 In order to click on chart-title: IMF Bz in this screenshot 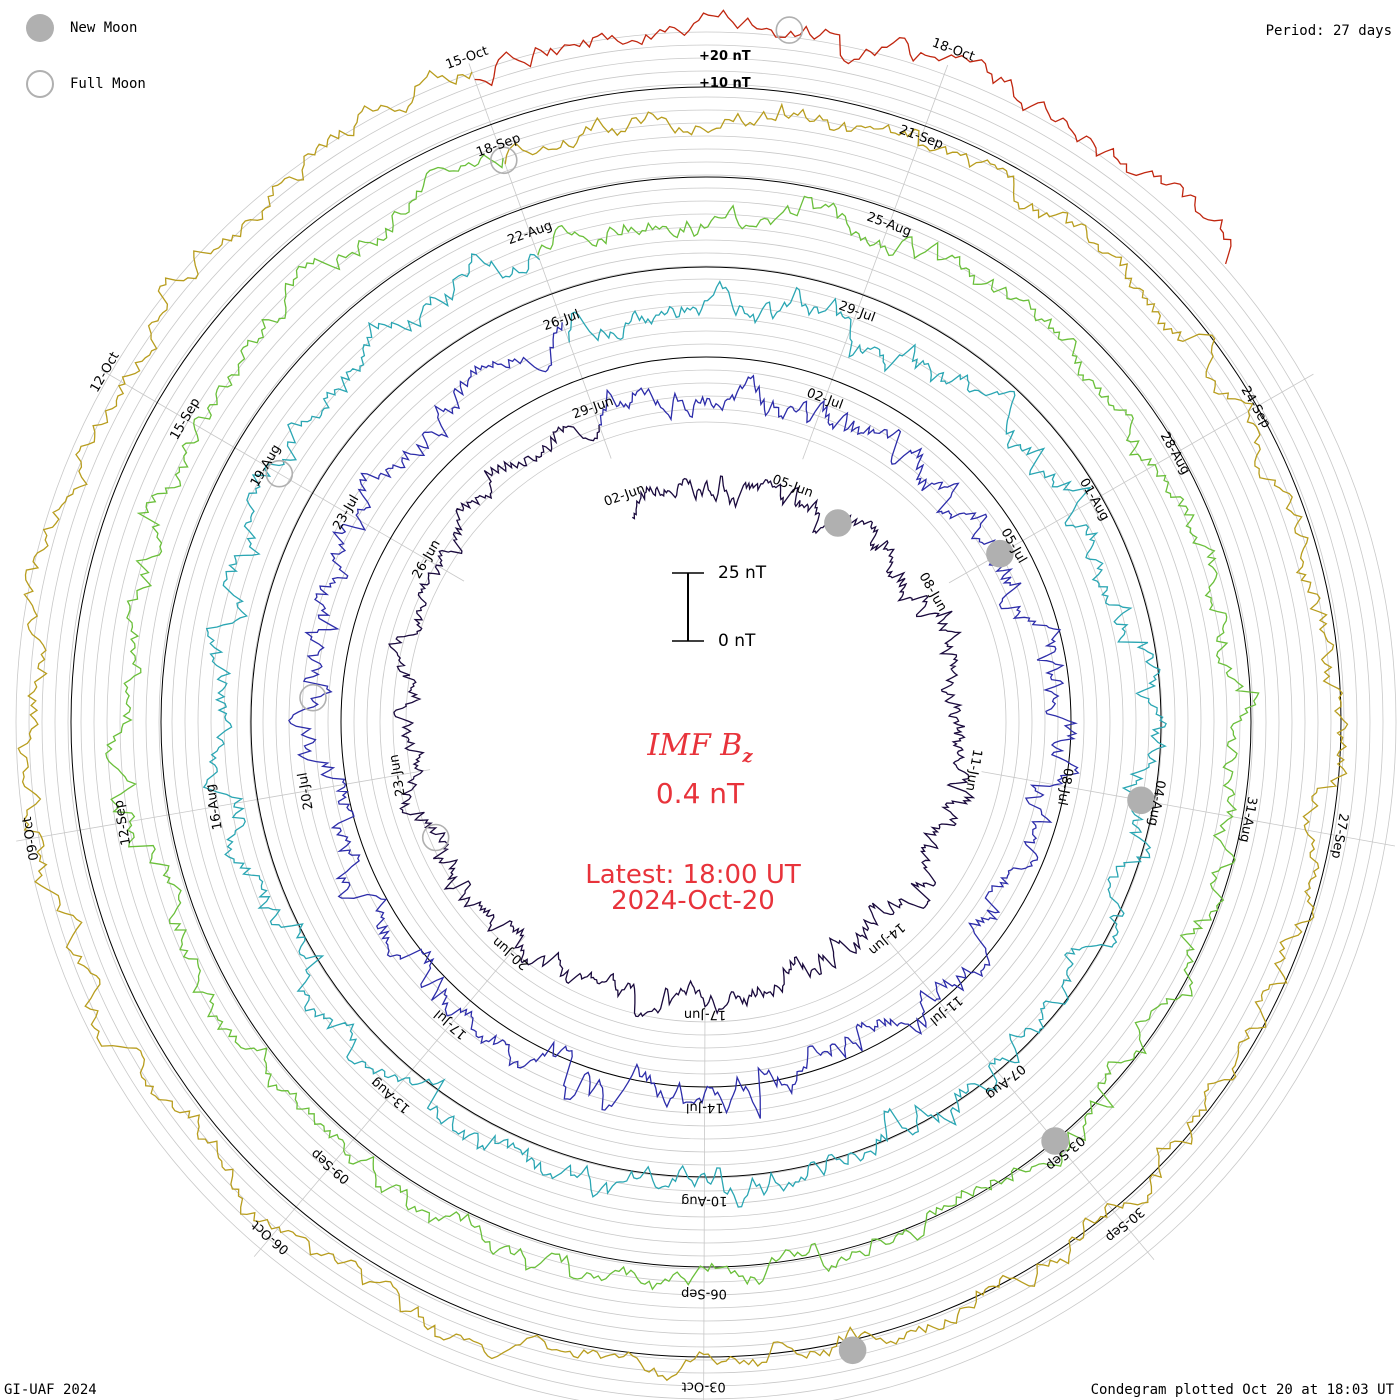, I will do `click(700, 747)`.